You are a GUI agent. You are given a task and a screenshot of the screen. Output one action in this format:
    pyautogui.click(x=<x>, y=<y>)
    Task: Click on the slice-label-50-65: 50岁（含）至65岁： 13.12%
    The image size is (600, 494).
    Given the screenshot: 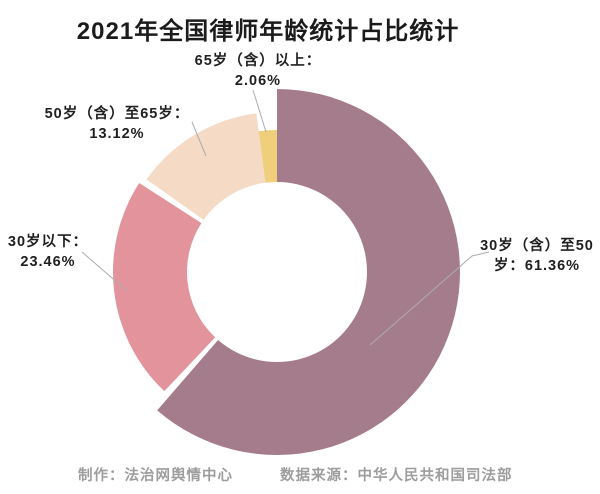 What is the action you would take?
    pyautogui.click(x=117, y=124)
    